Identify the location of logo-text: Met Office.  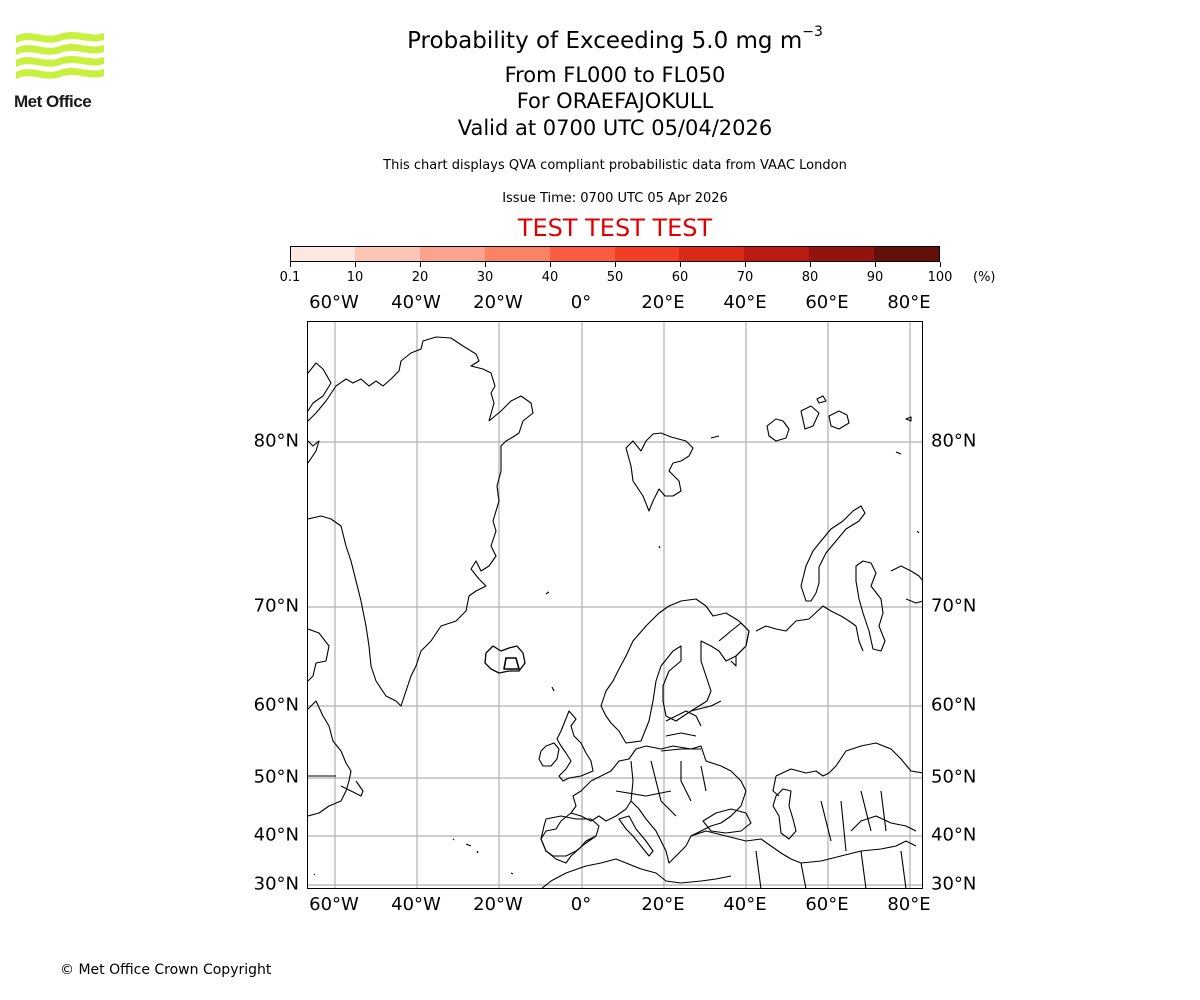
(53, 101).